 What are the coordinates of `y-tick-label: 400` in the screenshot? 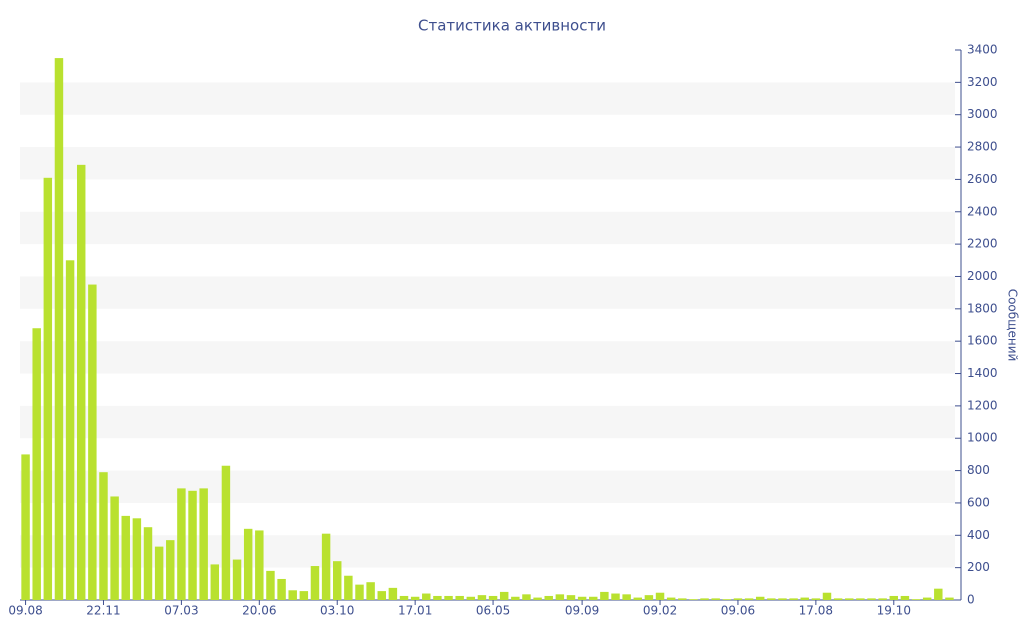 It's located at (978, 535).